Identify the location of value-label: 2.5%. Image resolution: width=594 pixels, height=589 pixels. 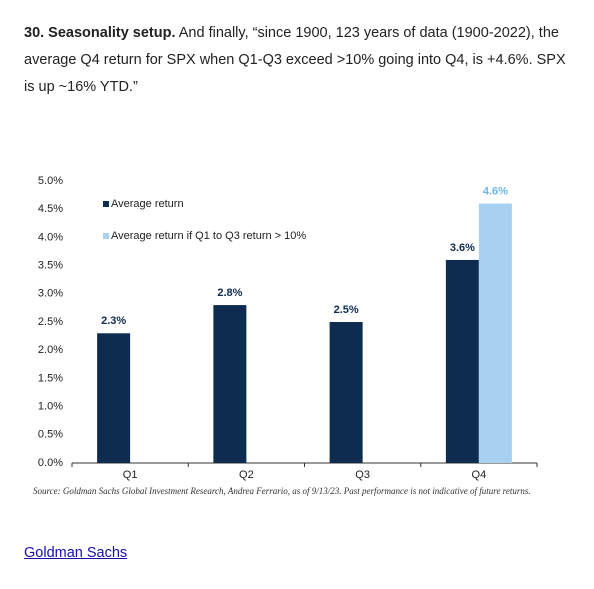
(346, 310).